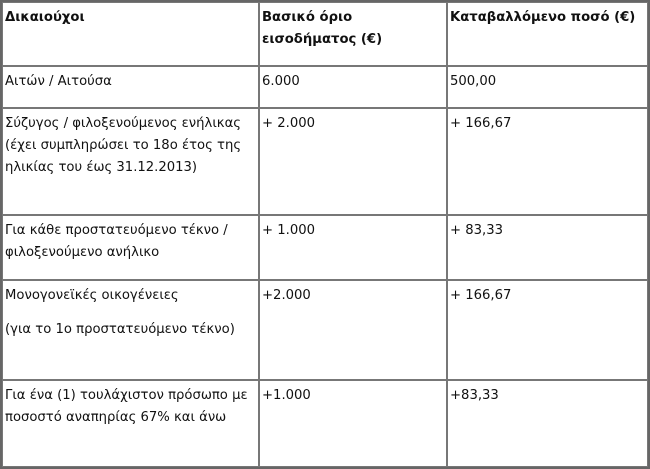 The height and width of the screenshot is (469, 650). What do you see at coordinates (353, 87) in the screenshot?
I see `income-limit-cell: 6.000` at bounding box center [353, 87].